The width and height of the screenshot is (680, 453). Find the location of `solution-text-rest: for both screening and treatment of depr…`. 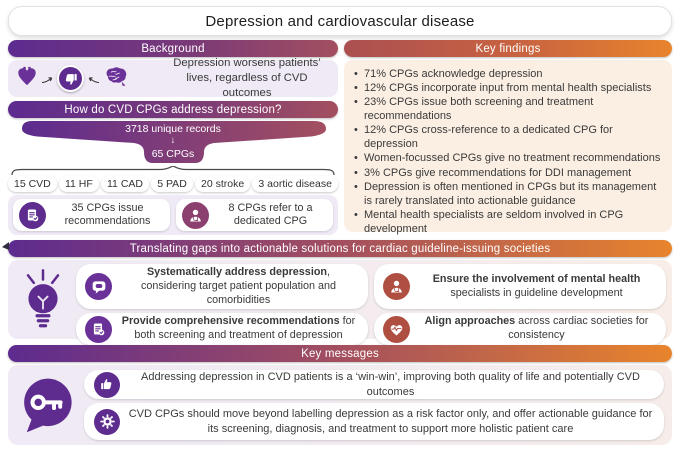

solution-text-rest: for both screening and treatment of depr… is located at coordinates (245, 328).